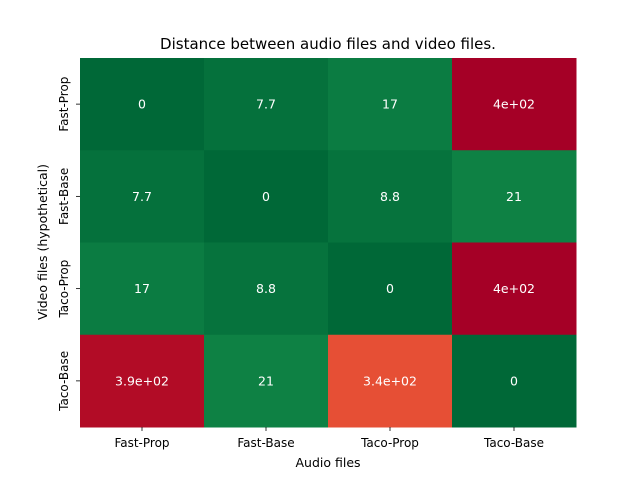 This screenshot has height=480, width=640. What do you see at coordinates (265, 443) in the screenshot?
I see `x-tick-label: Fast-Base` at bounding box center [265, 443].